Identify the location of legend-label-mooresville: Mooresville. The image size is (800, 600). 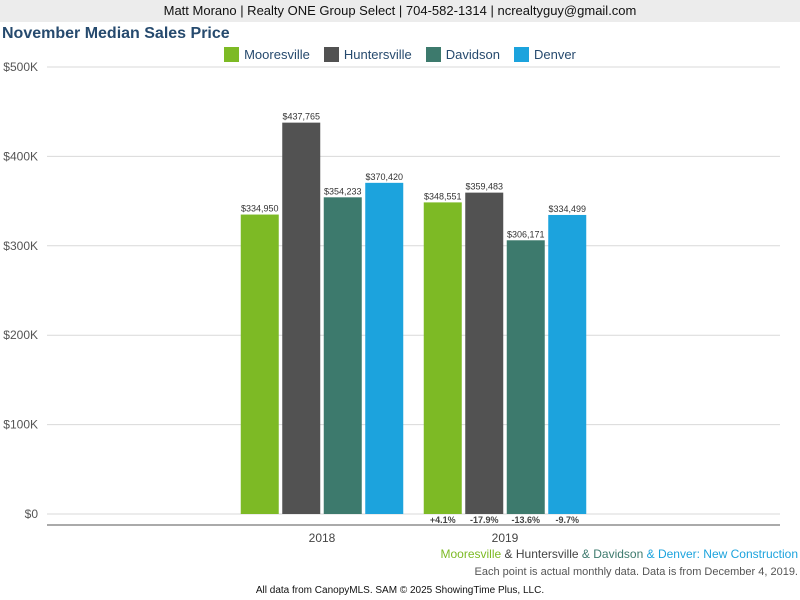
(277, 54).